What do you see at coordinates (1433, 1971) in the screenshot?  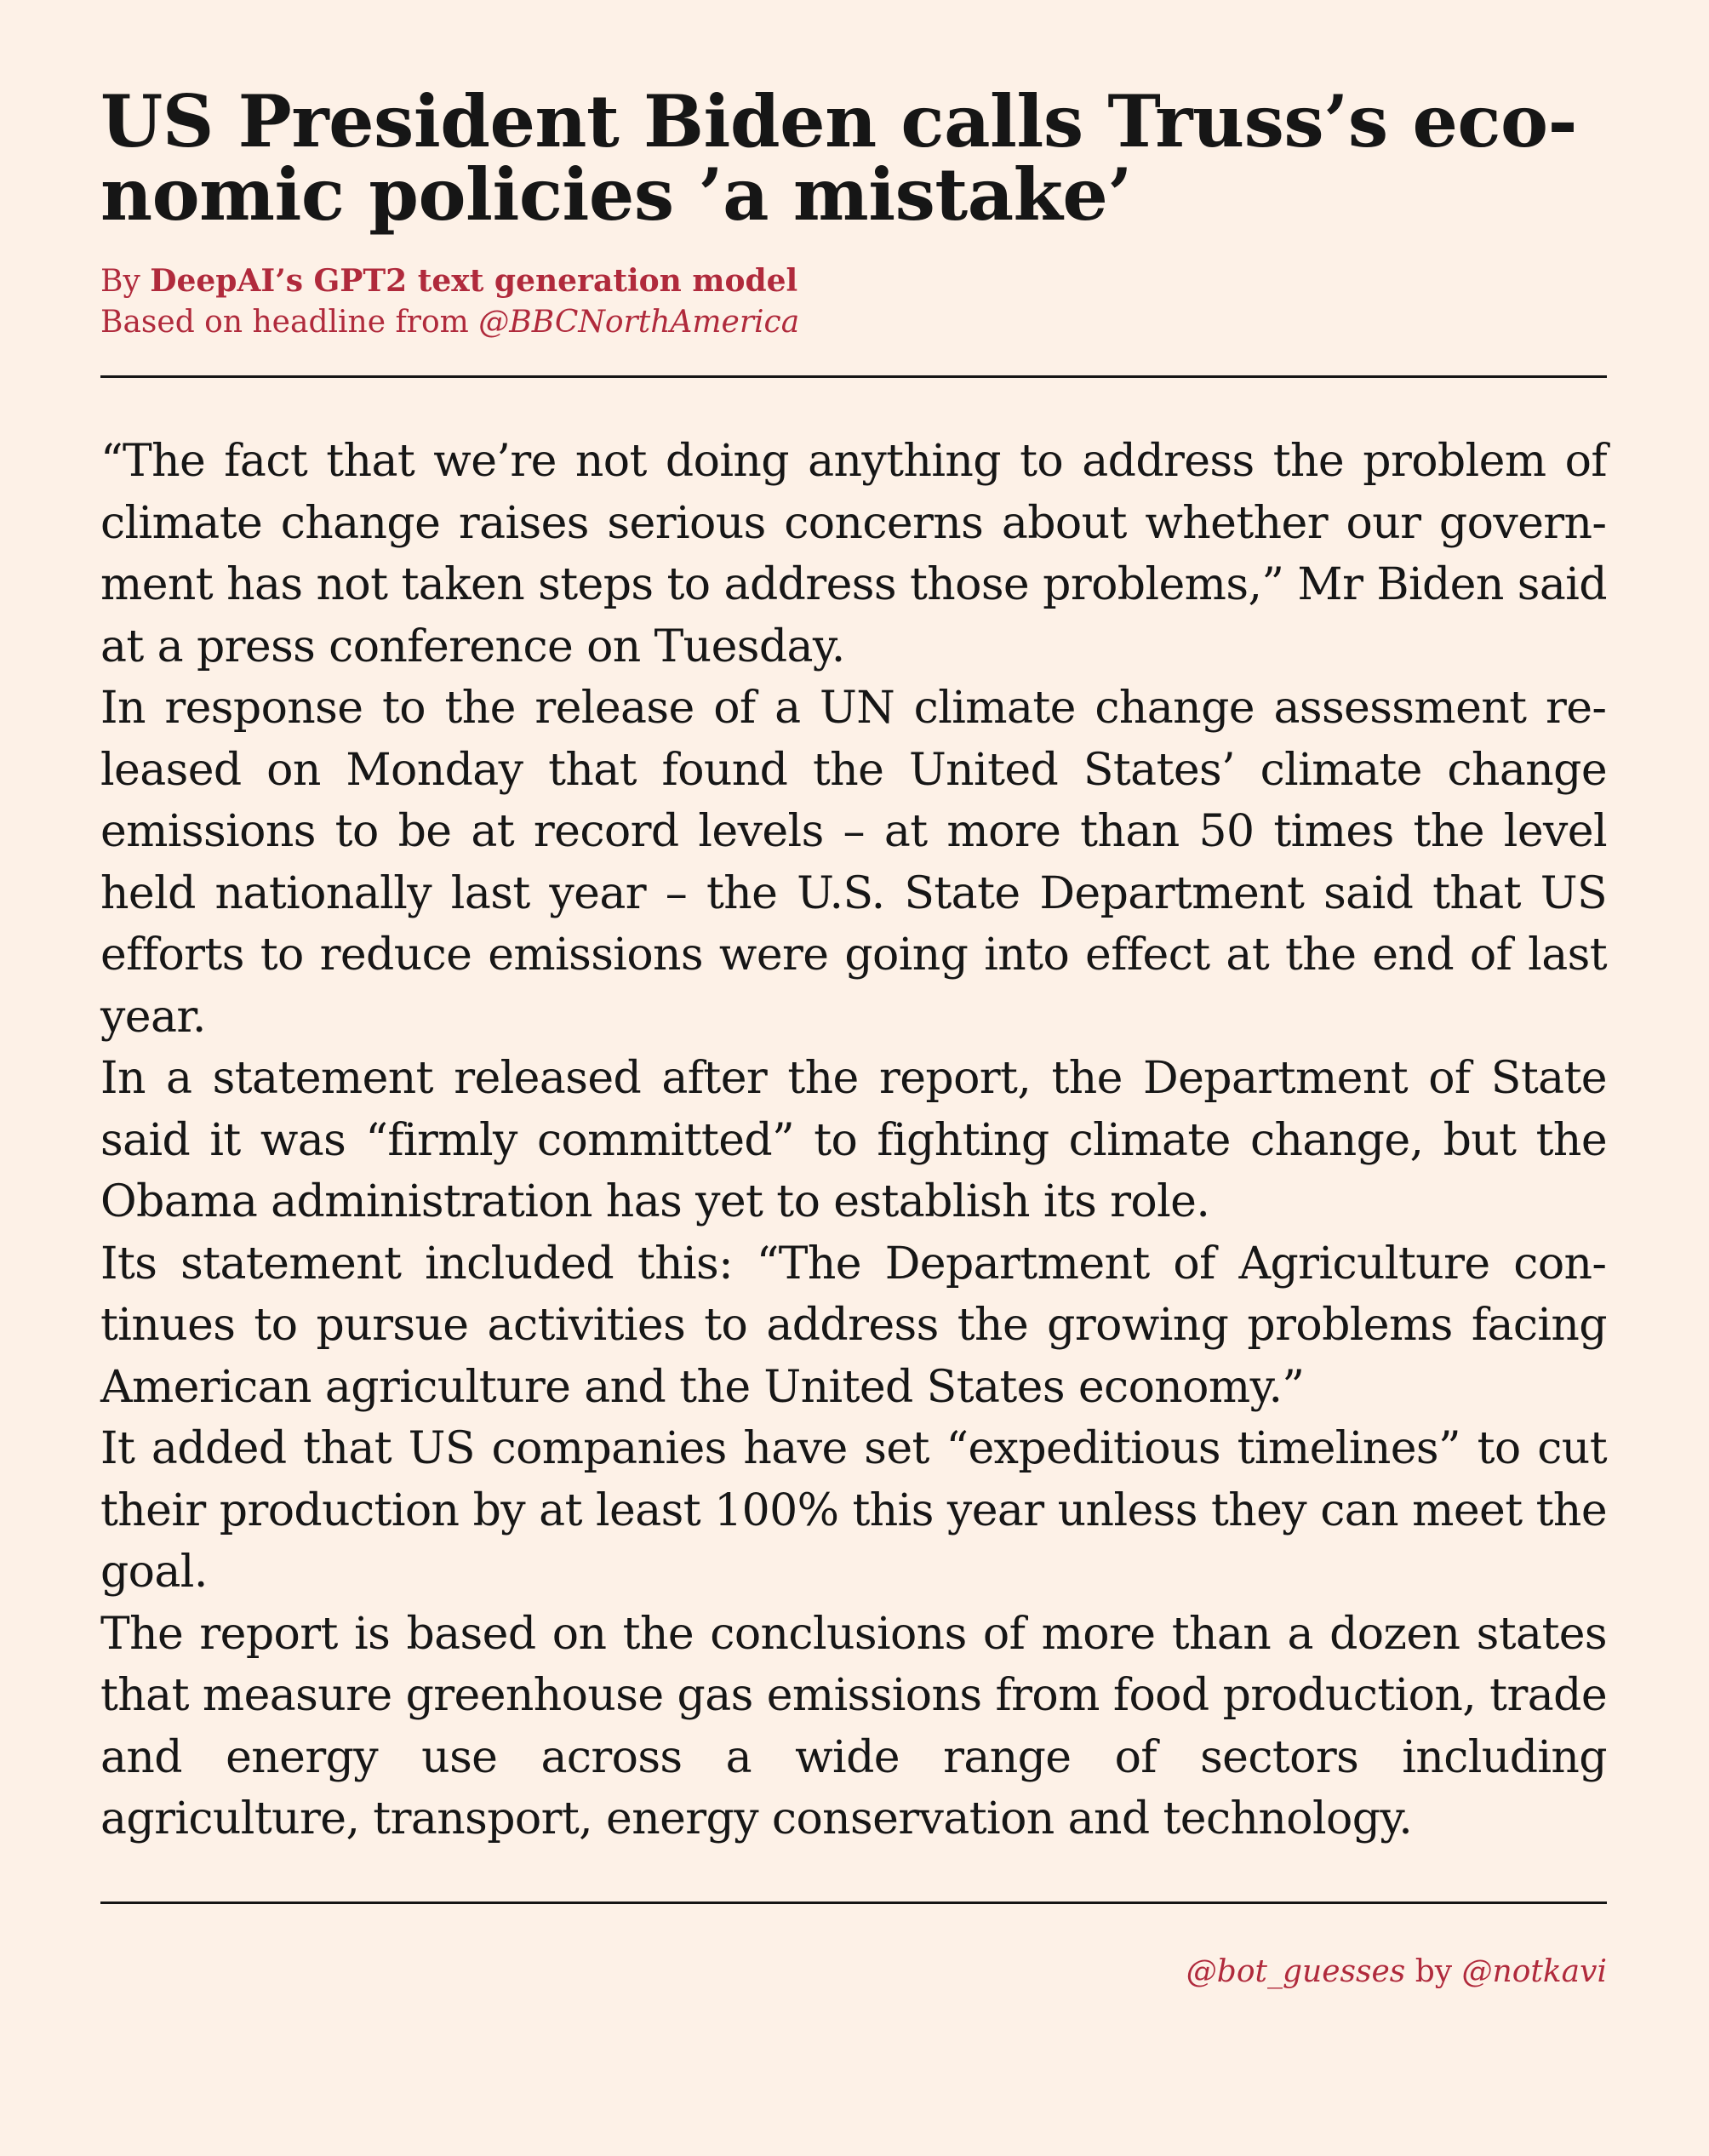 I see `footer-by: by` at bounding box center [1433, 1971].